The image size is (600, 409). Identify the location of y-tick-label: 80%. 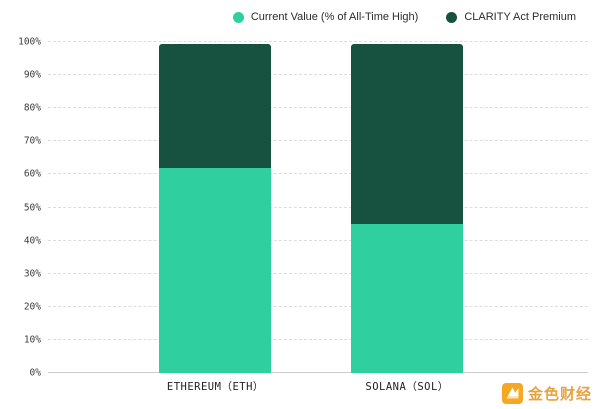
(32, 108).